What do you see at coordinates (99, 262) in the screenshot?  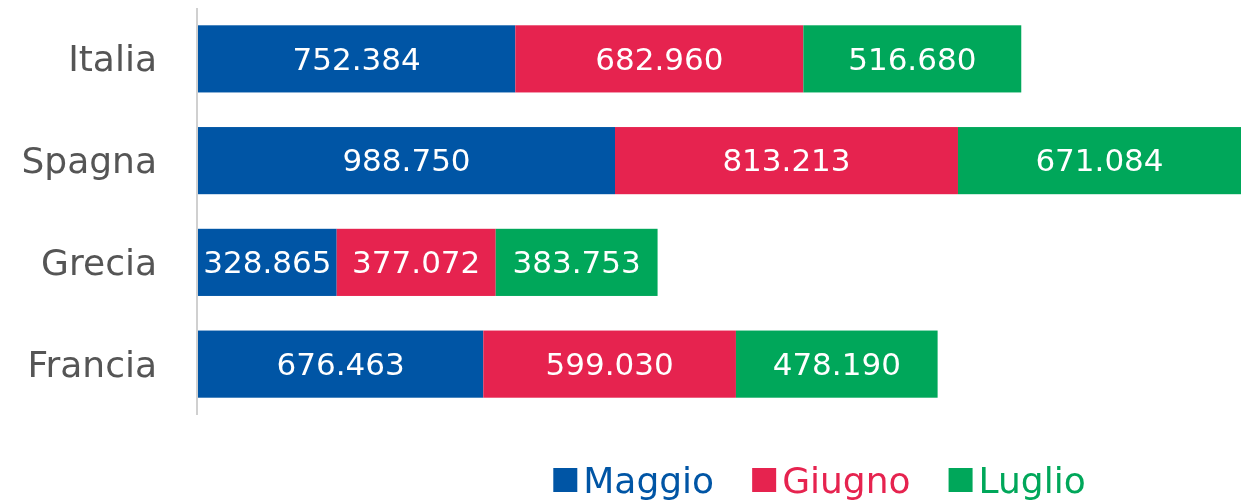 I see `y-tick-label: Grecia` at bounding box center [99, 262].